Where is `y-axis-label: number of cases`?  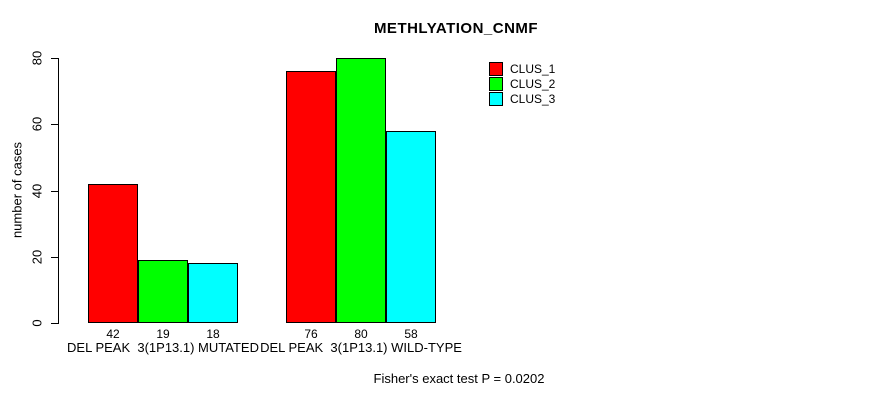
y-axis-label: number of cases is located at coordinates (17, 190).